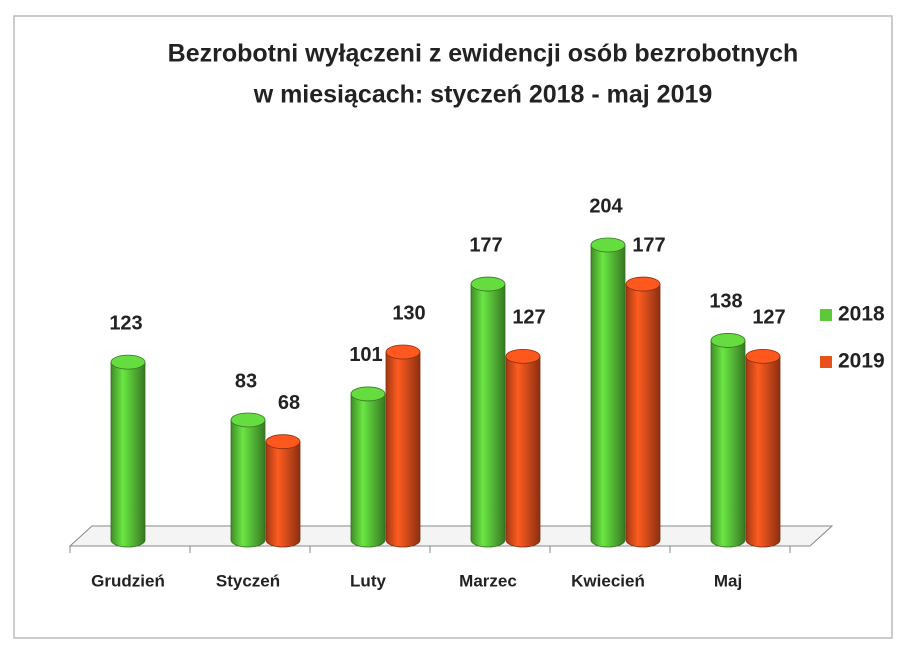 This screenshot has width=906, height=649. I want to click on x-tick-label: Kwiecień, so click(608, 580).